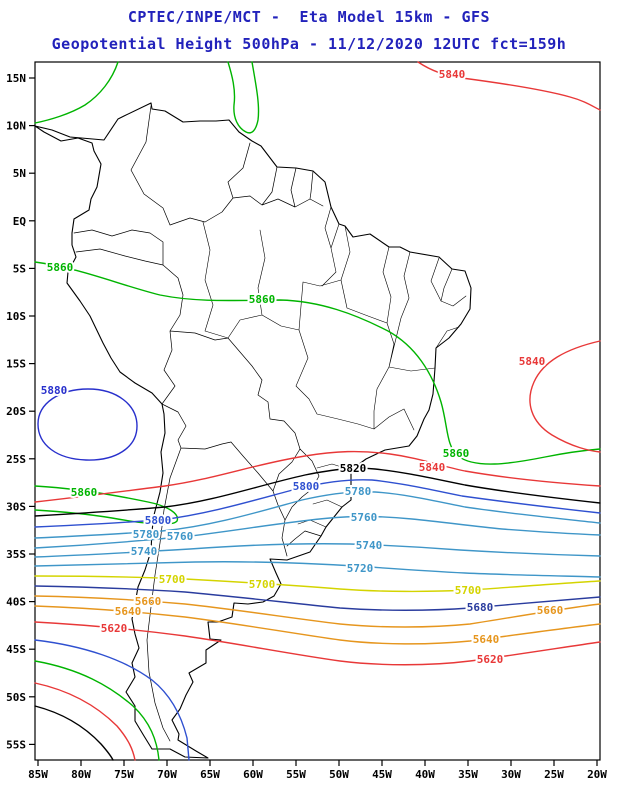 This screenshot has width=618, height=800. What do you see at coordinates (565, 396) in the screenshot?
I see `contour-5840-east` at bounding box center [565, 396].